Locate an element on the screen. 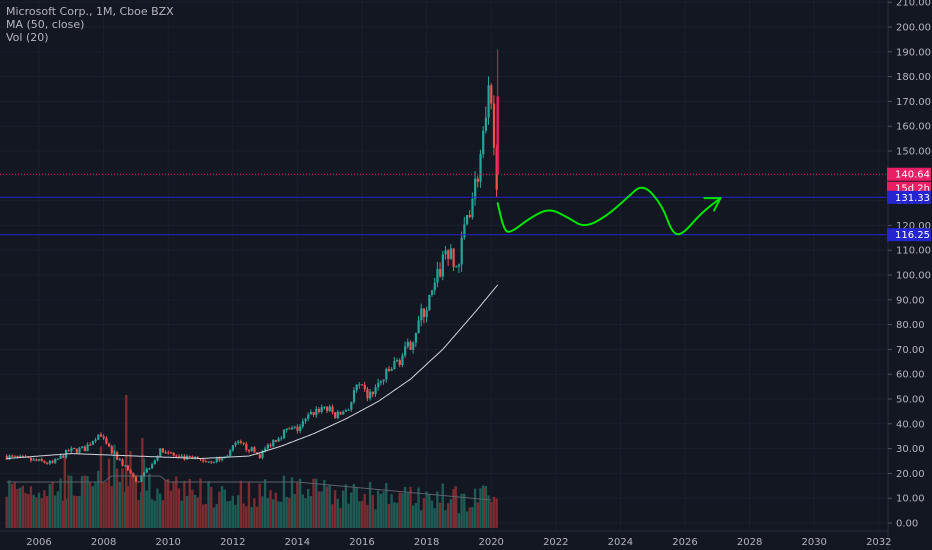 The width and height of the screenshot is (932, 550). horizontal-lines is located at coordinates (444, 204).